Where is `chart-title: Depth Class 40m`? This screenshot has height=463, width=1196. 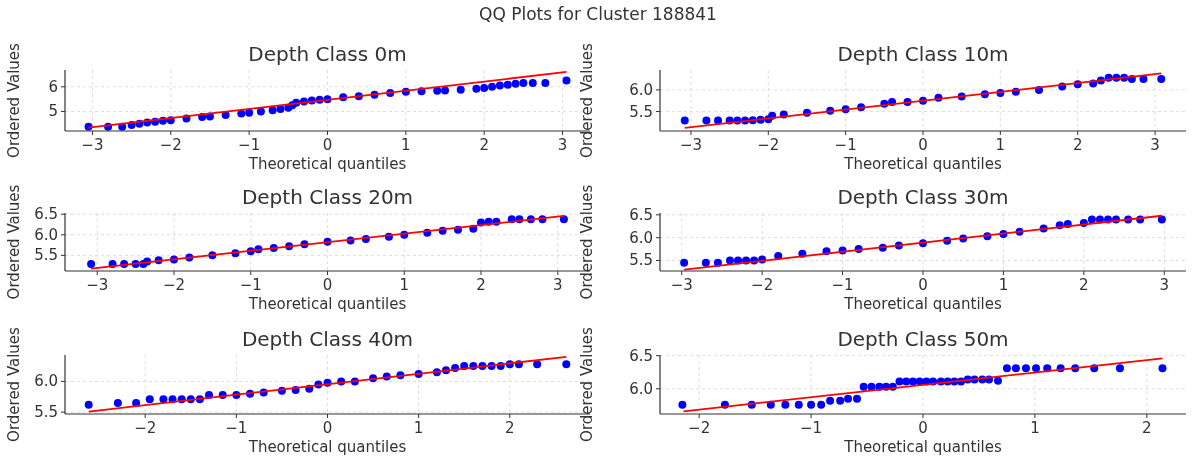 chart-title: Depth Class 40m is located at coordinates (327, 339).